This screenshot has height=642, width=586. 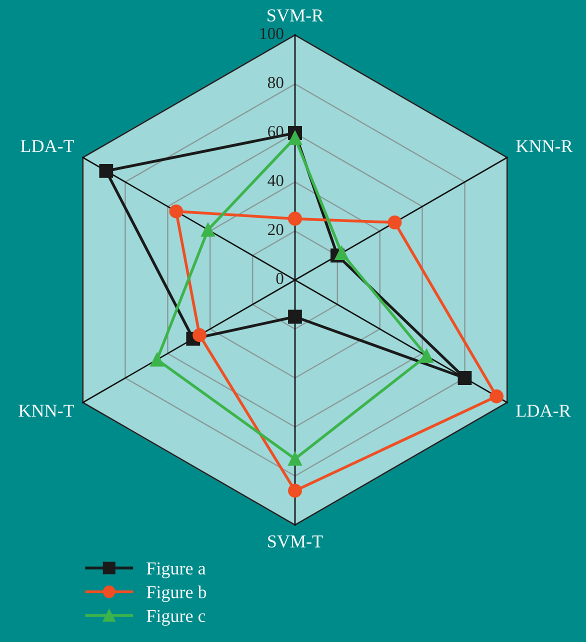 What do you see at coordinates (295, 541) in the screenshot?
I see `spoke-label: SVM-T` at bounding box center [295, 541].